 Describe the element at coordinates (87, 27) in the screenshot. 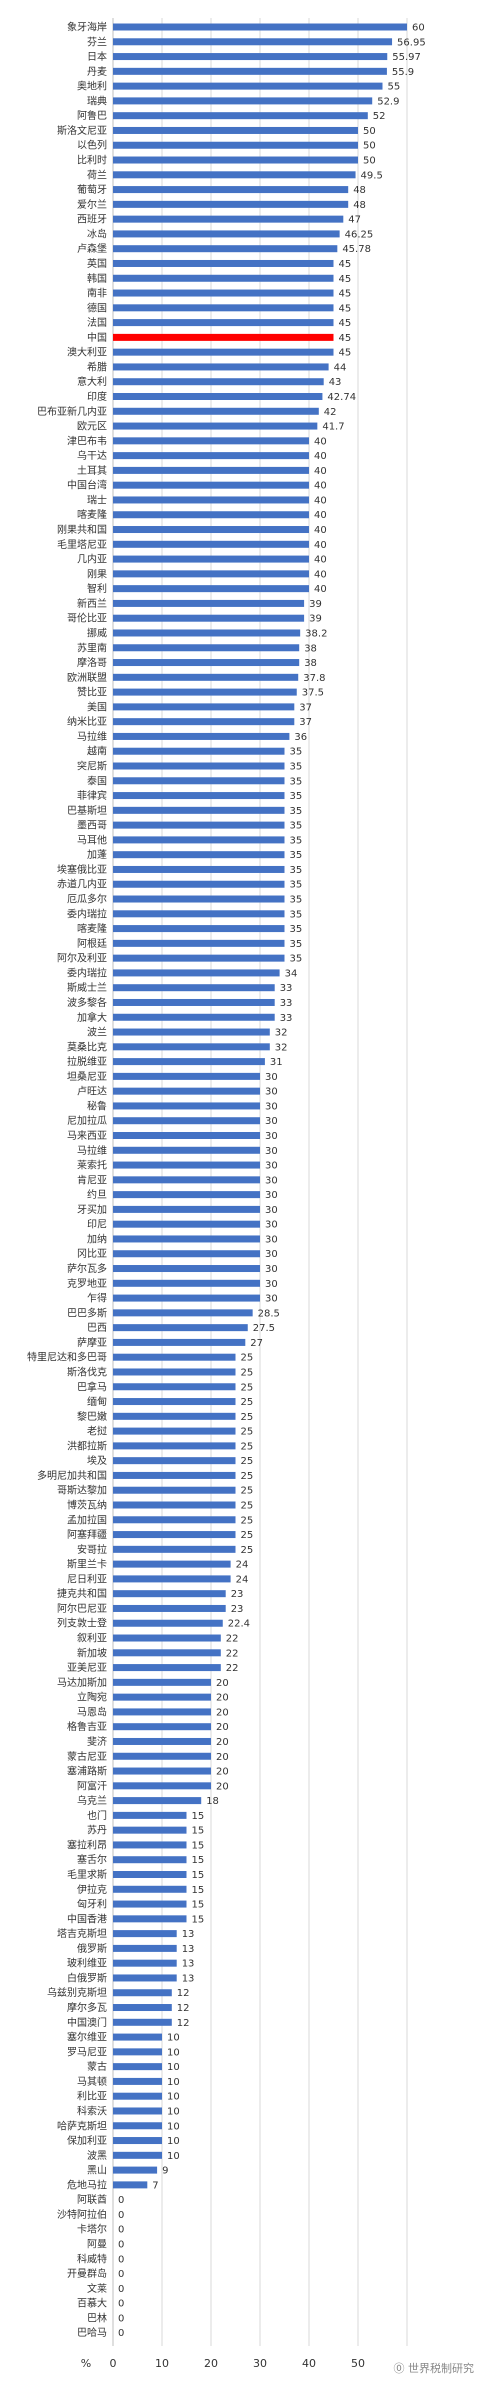

I see `category-label: 象牙海岸` at that location.